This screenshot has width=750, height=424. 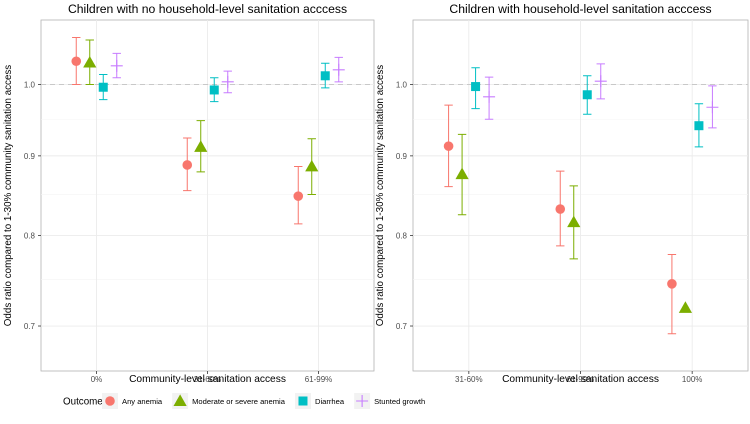 What do you see at coordinates (97, 379) in the screenshot?
I see `x-tick-label: 0%` at bounding box center [97, 379].